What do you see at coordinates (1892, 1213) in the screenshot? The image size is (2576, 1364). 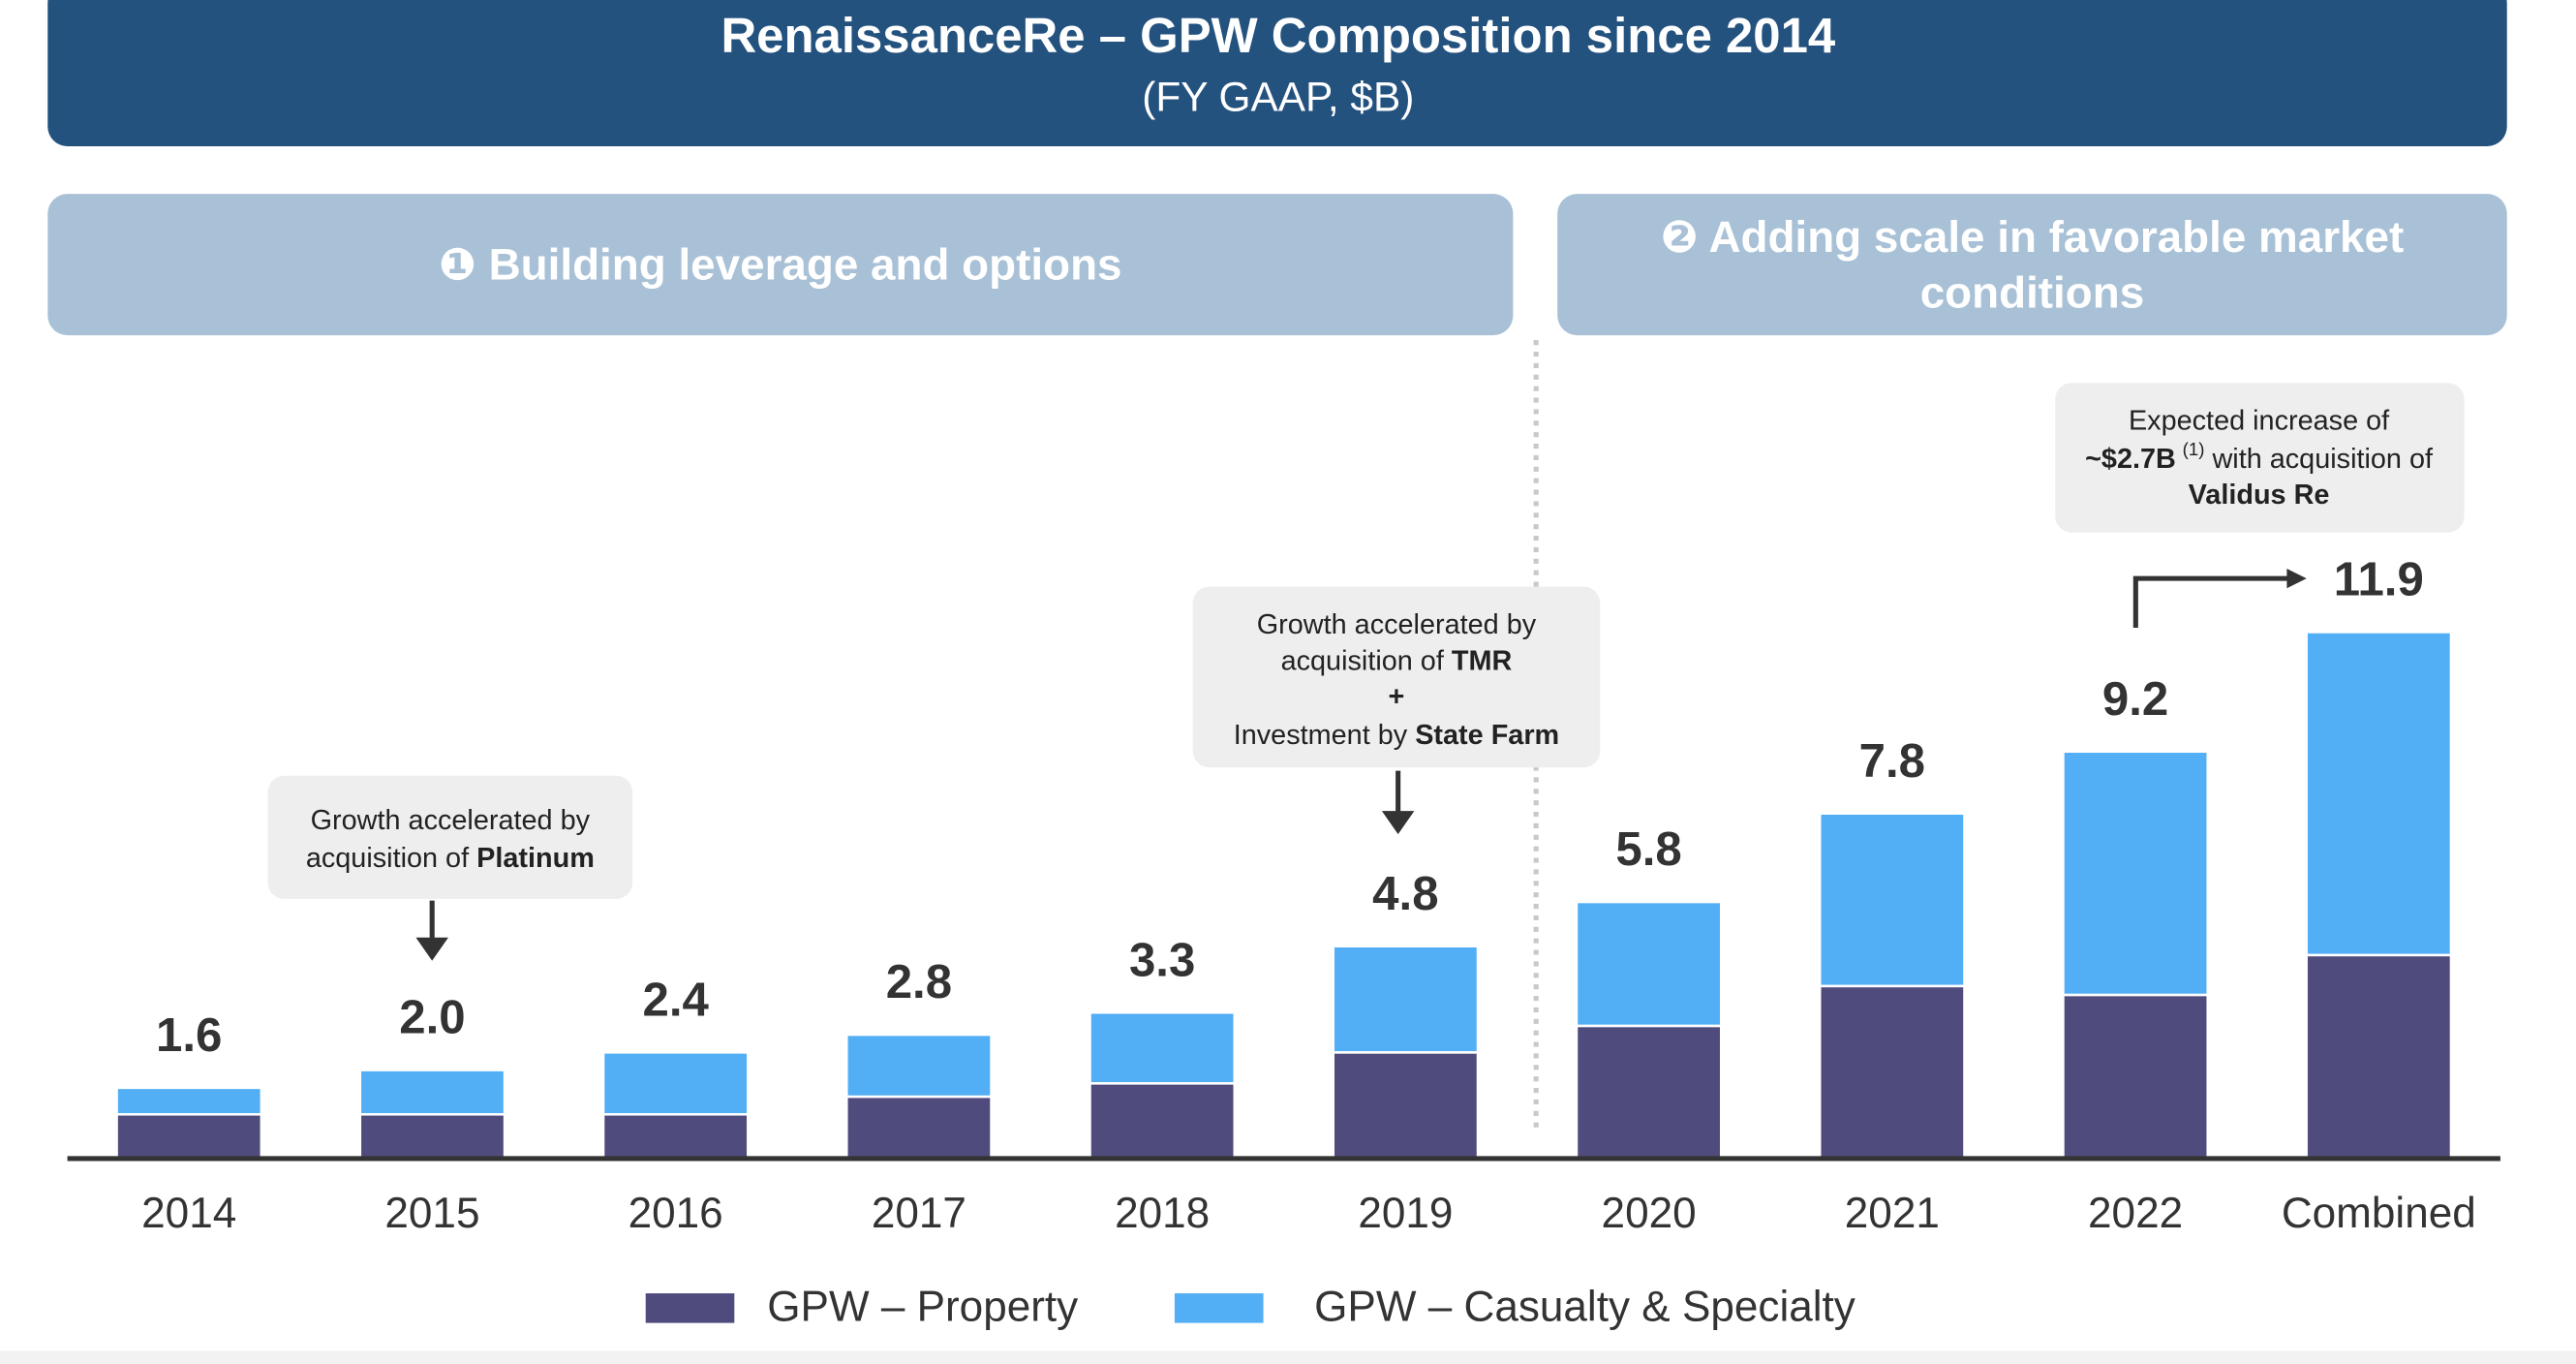 I see `x-tick-label: 2021` at bounding box center [1892, 1213].